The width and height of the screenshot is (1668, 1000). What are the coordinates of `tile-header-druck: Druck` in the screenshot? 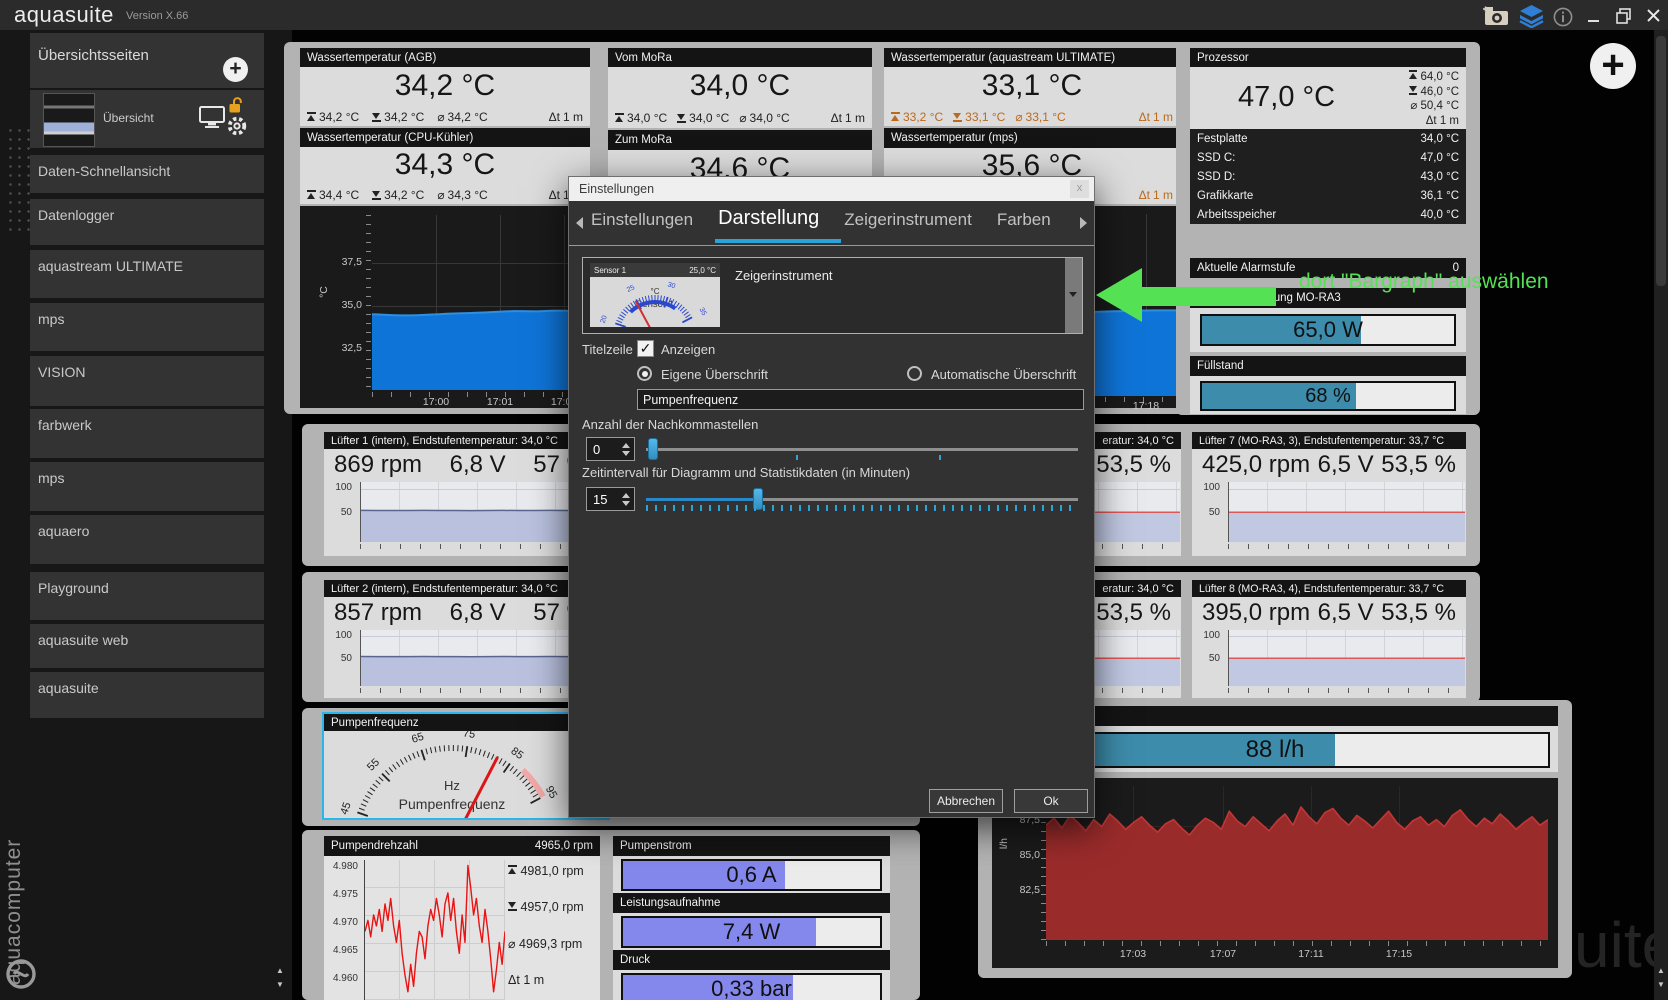 It's located at (751, 960).